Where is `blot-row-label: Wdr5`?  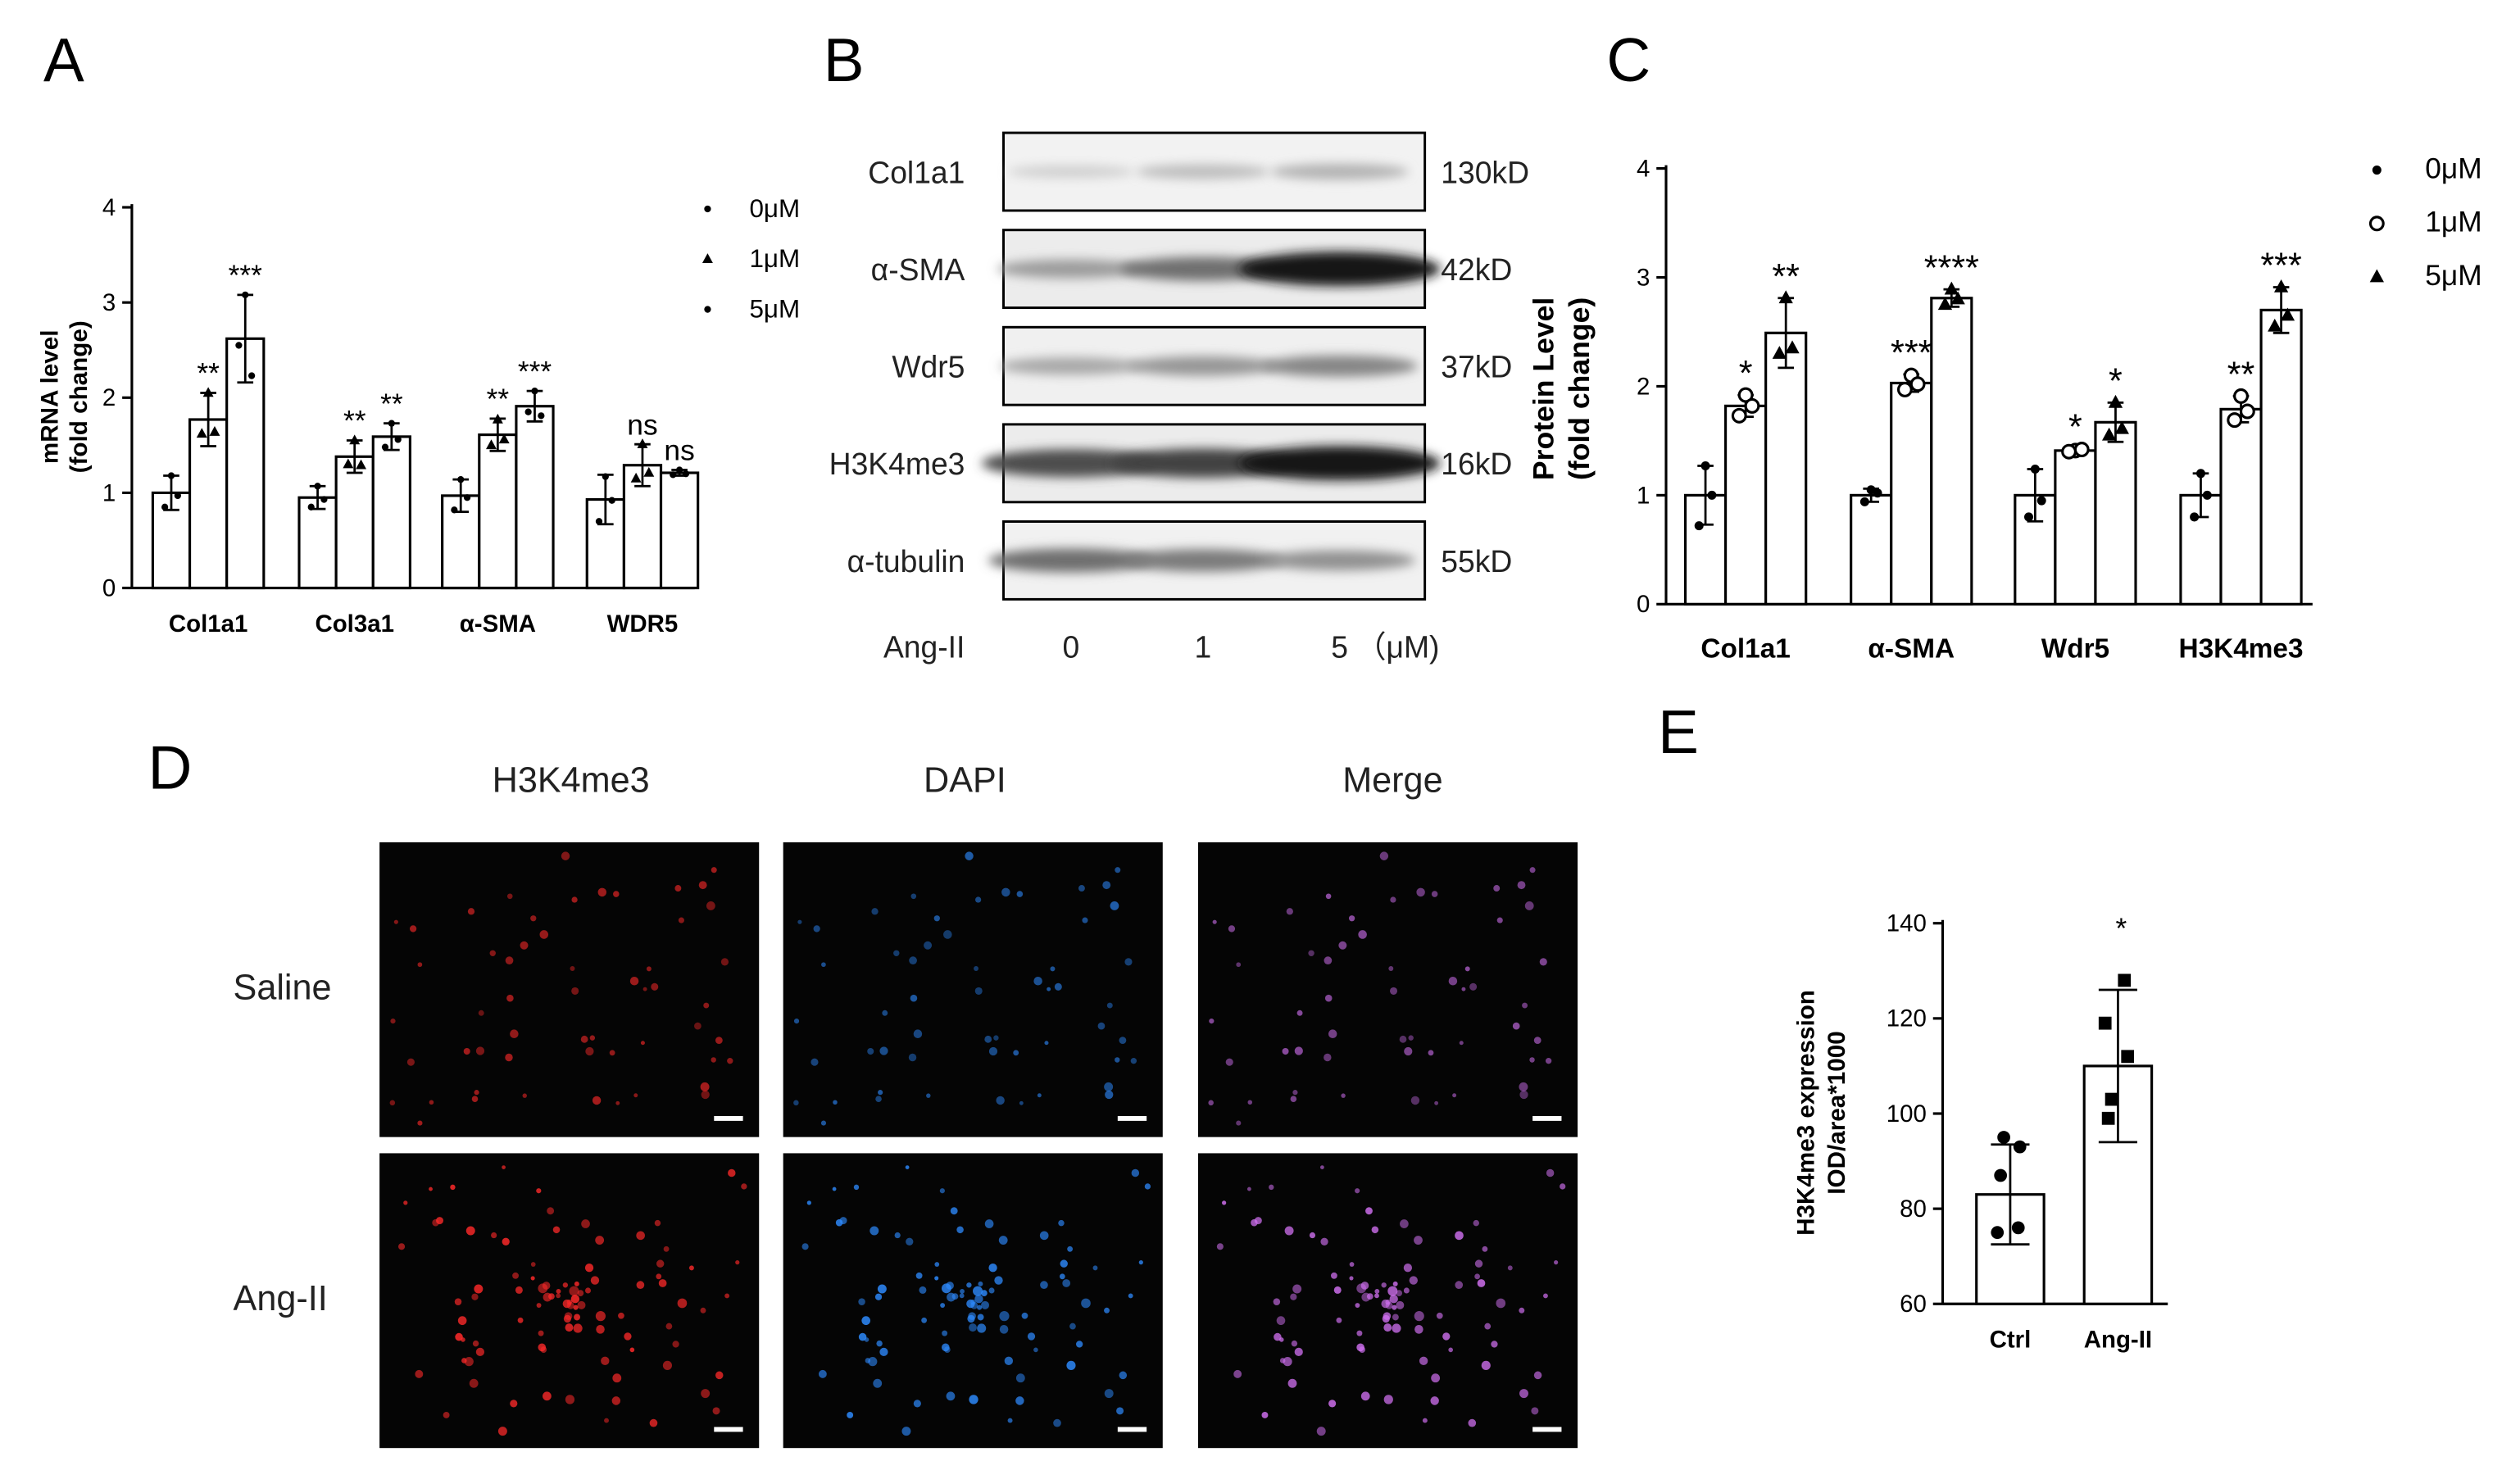 blot-row-label: Wdr5 is located at coordinates (928, 366).